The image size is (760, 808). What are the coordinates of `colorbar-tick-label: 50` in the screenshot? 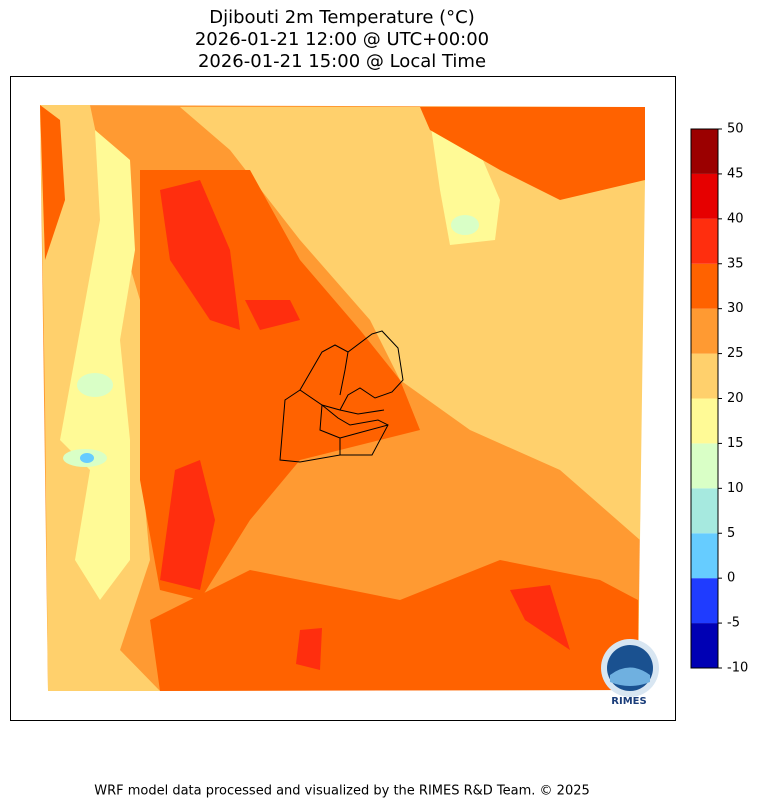 It's located at (735, 129).